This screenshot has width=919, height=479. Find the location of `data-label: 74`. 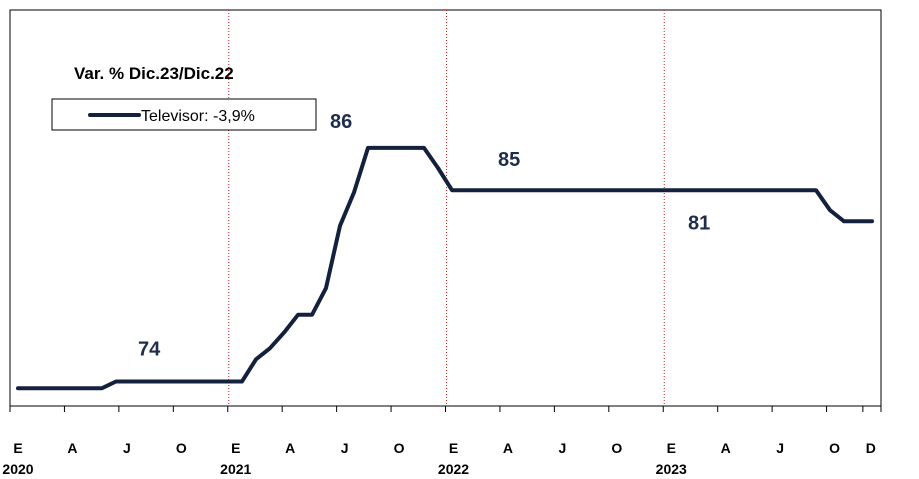

data-label: 74 is located at coordinates (149, 350).